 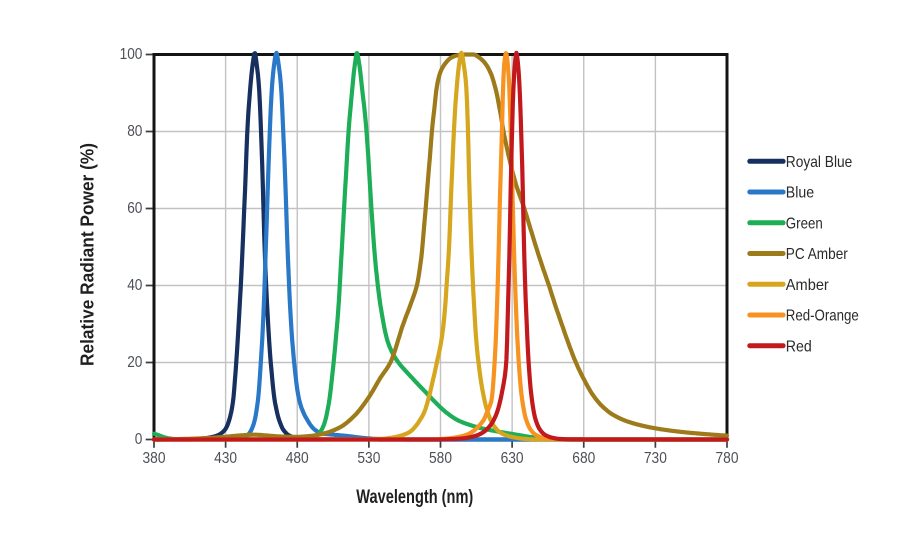 I want to click on svg-text: 0, so click(x=139, y=439).